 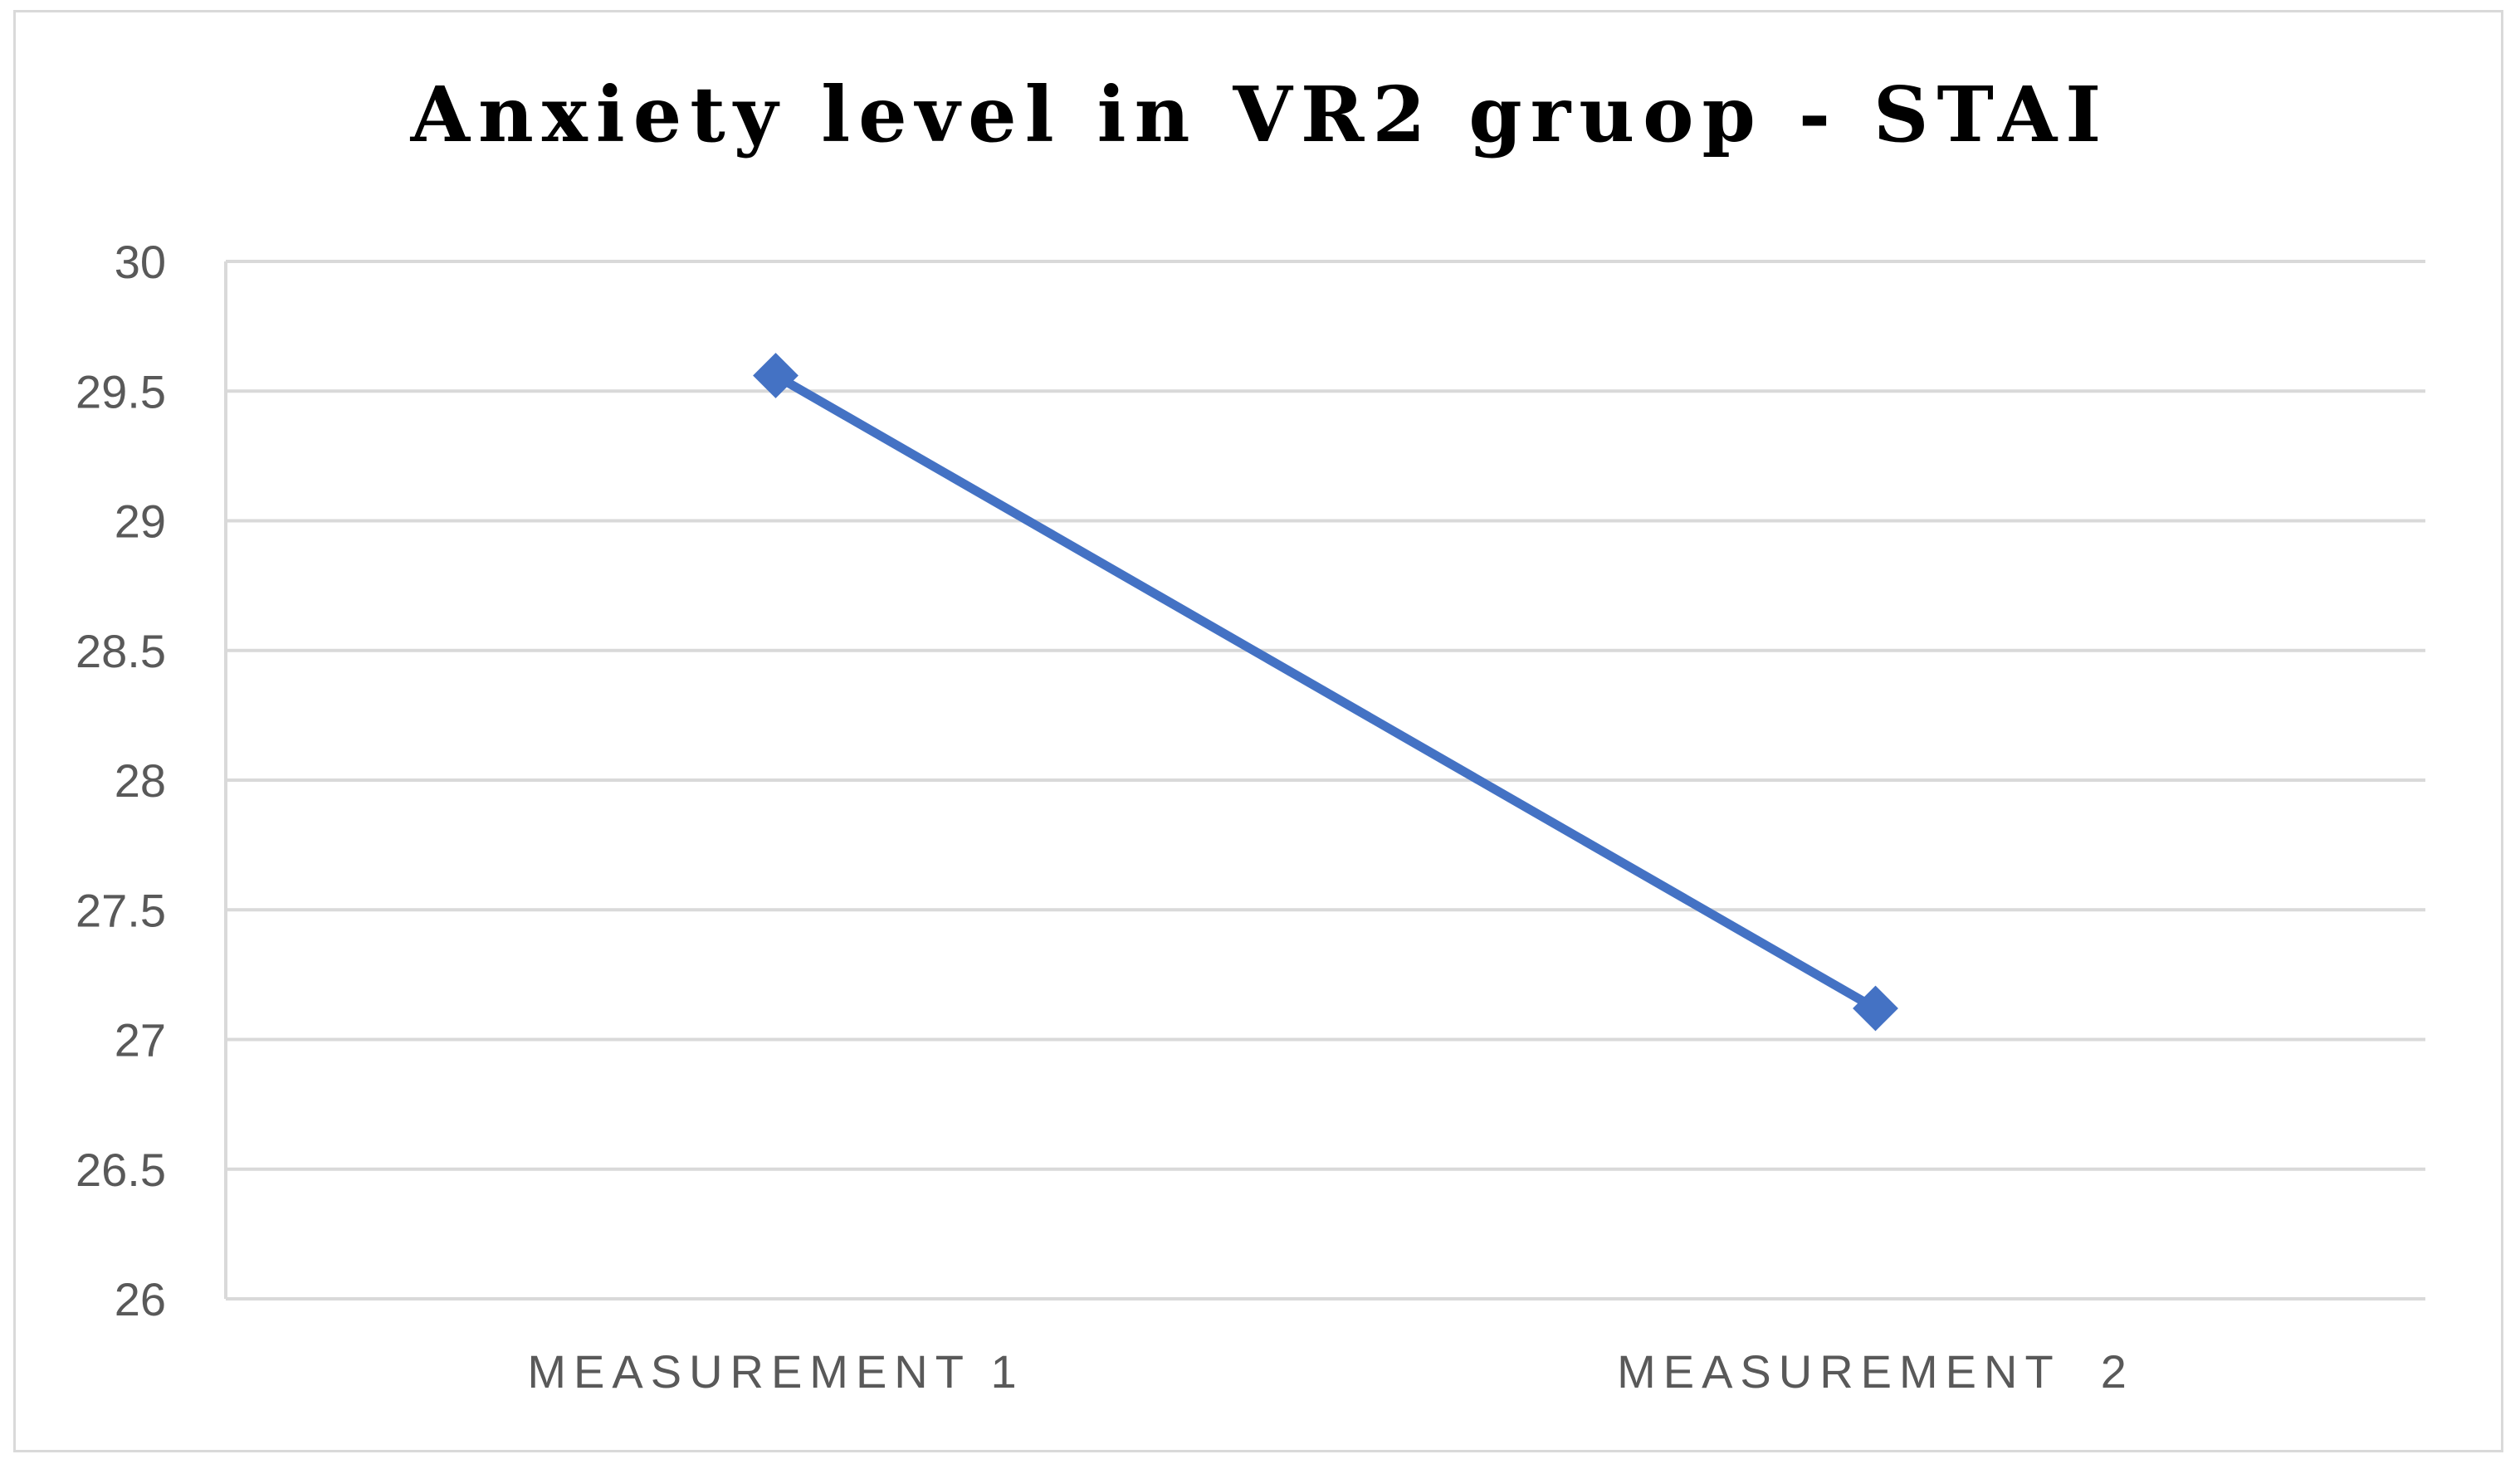 I want to click on y-tick-label: 28, so click(x=140, y=780).